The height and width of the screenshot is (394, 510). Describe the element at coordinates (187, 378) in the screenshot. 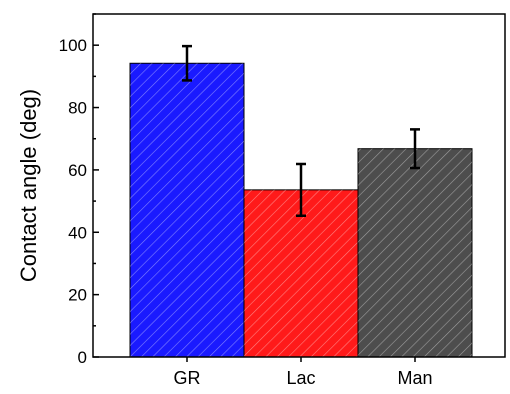

I see `x-tick-label-gr: GR` at that location.